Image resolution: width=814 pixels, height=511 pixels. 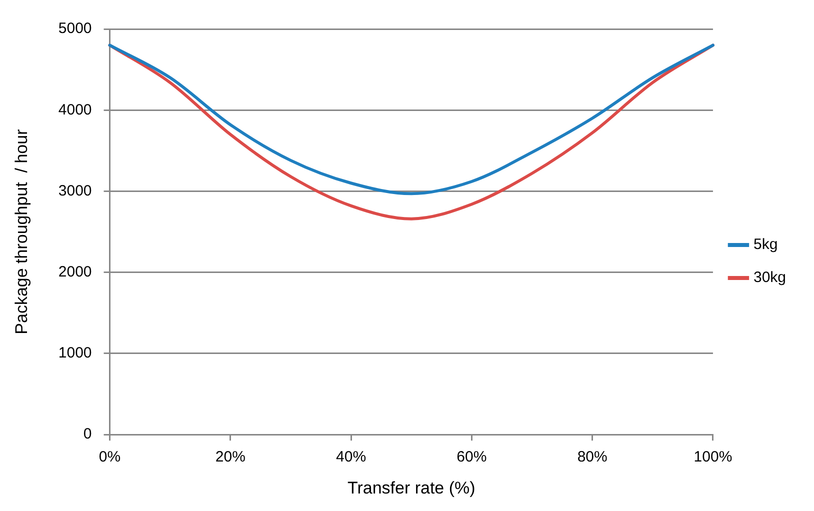 I want to click on legend-label: 30kg, so click(x=769, y=277).